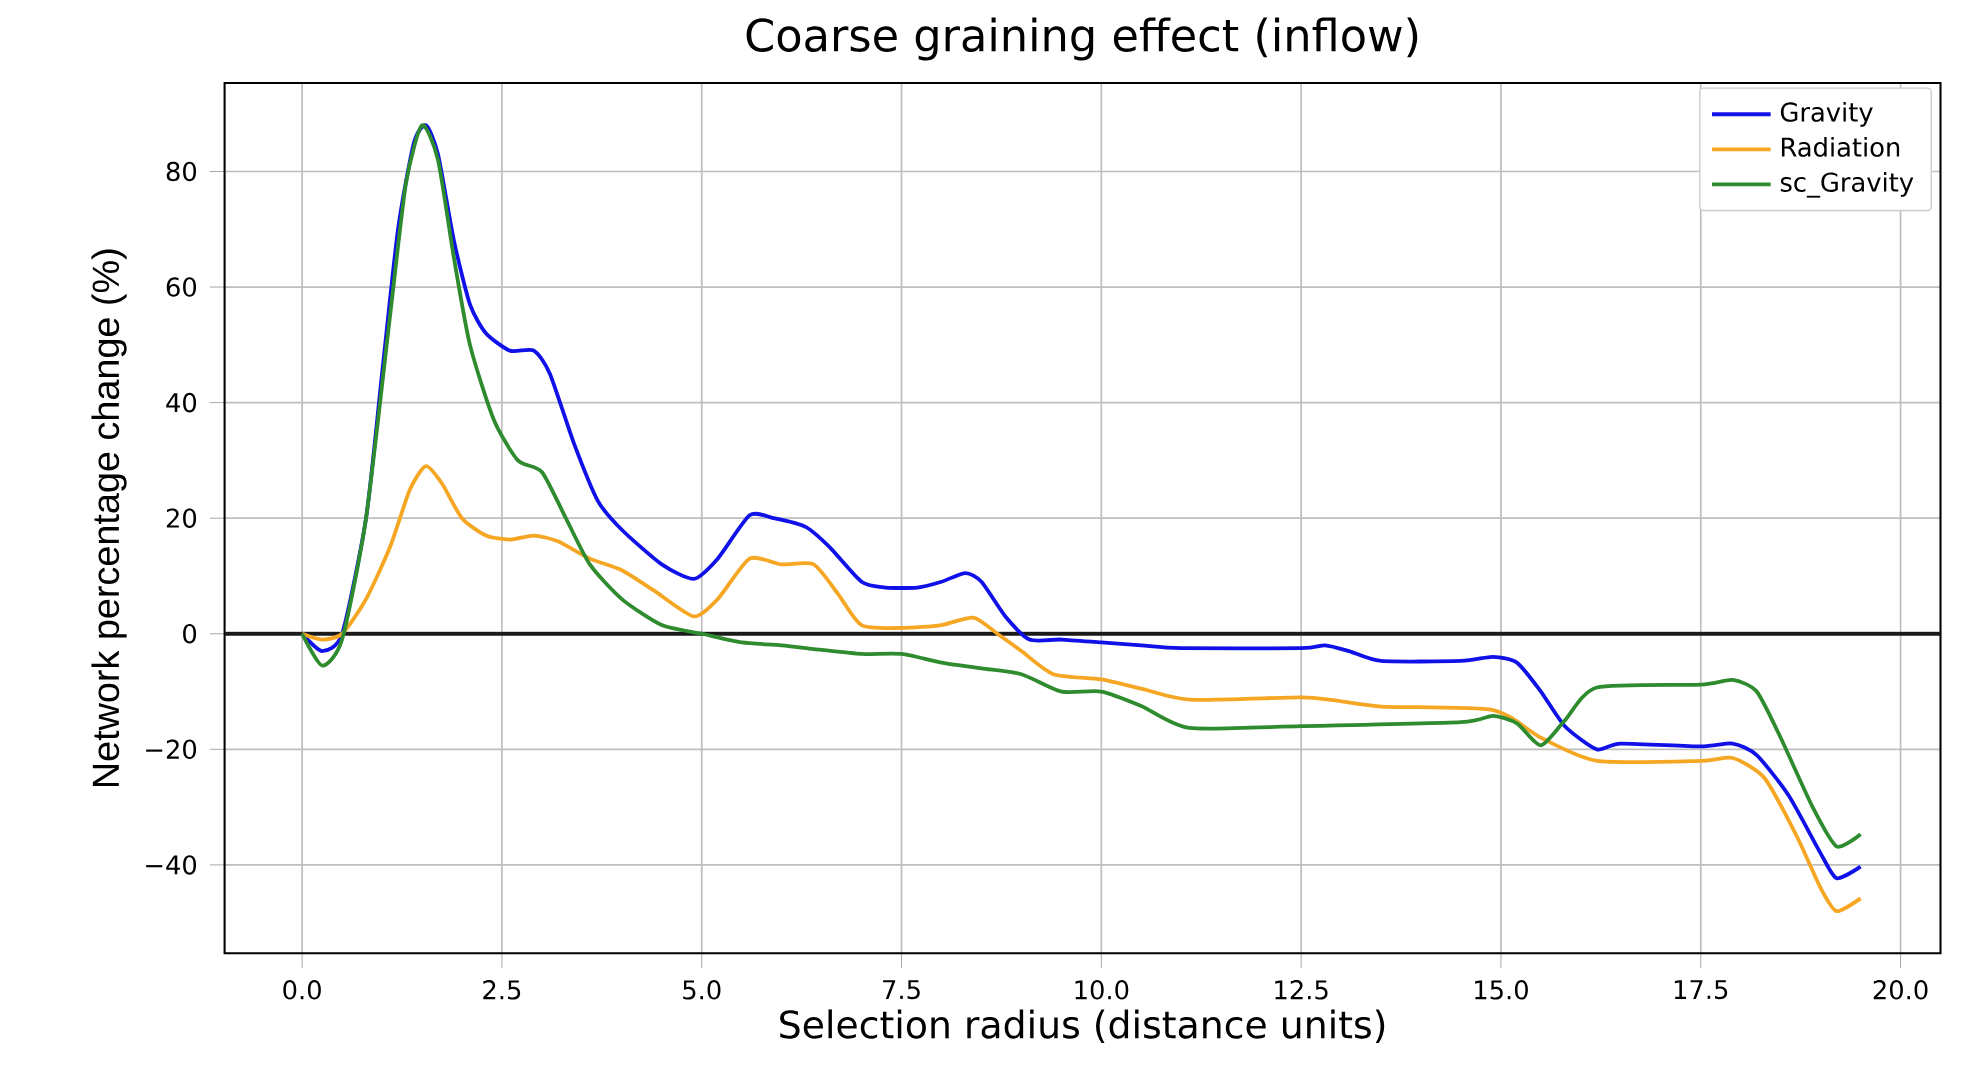 Image resolution: width=1962 pixels, height=1066 pixels. I want to click on x-tick-label: 12.5, so click(1301, 990).